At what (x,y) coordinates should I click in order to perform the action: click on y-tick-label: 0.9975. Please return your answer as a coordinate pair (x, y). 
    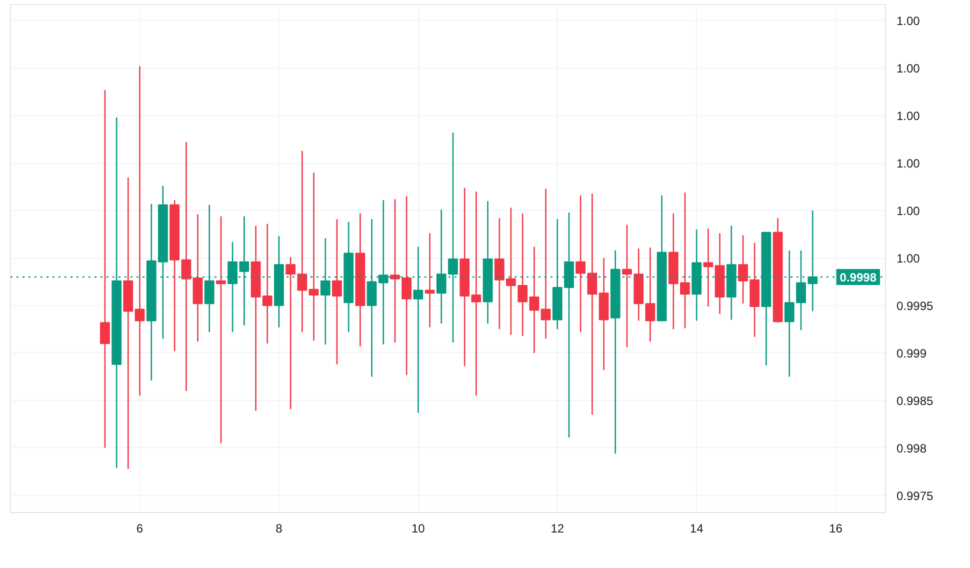
    Looking at the image, I should click on (915, 495).